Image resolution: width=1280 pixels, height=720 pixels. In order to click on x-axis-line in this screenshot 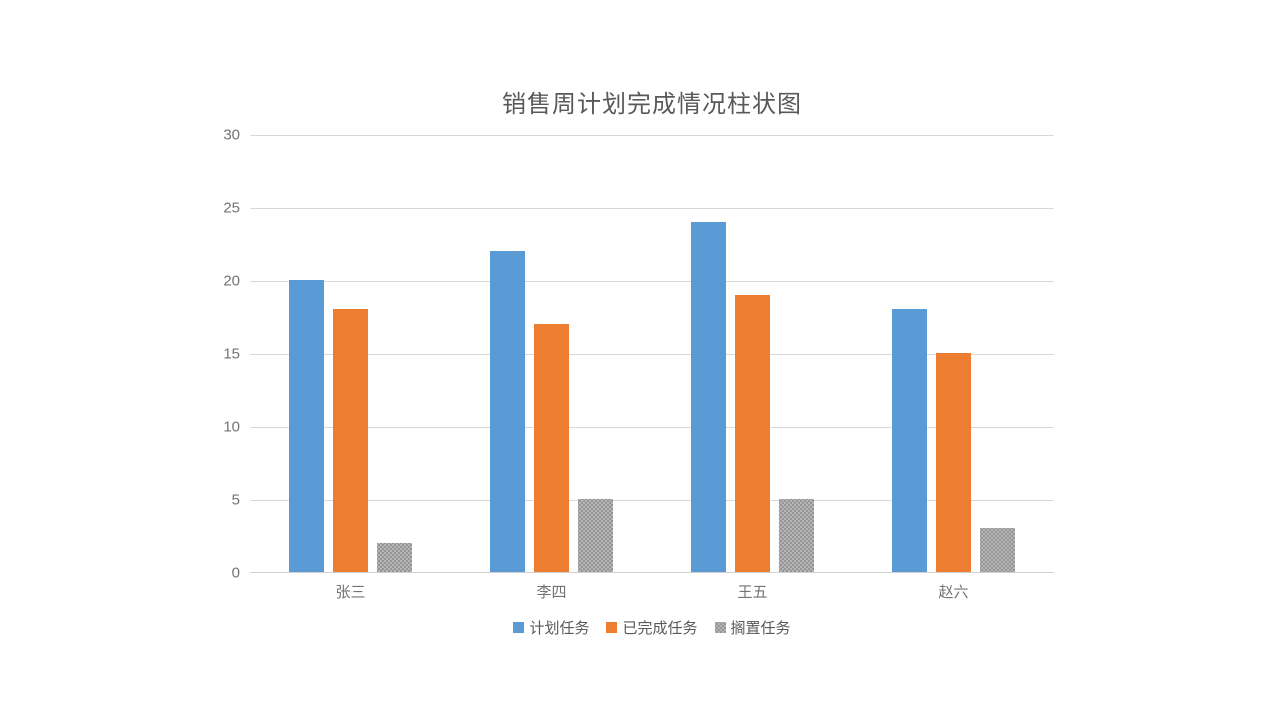, I will do `click(652, 572)`.